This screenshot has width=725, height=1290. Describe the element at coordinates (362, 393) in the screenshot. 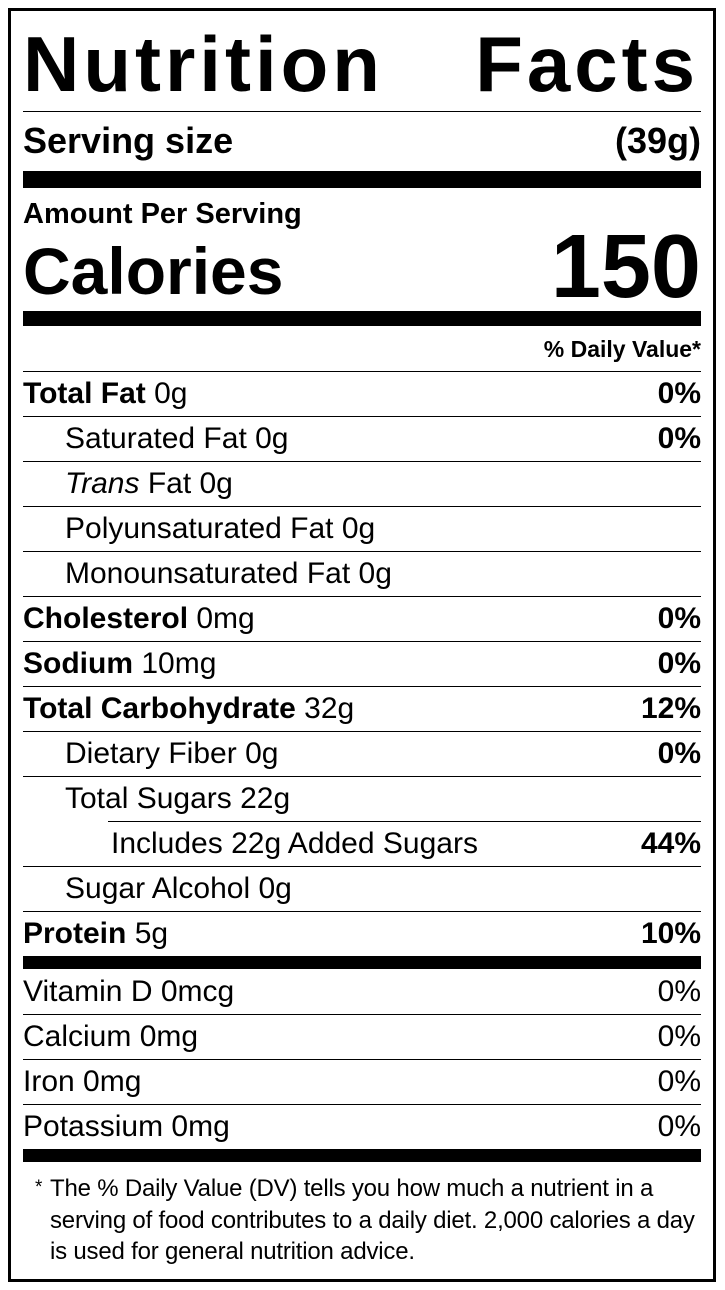

I see `nutrient-row-total-fat: Total Fat 0g 0%` at that location.